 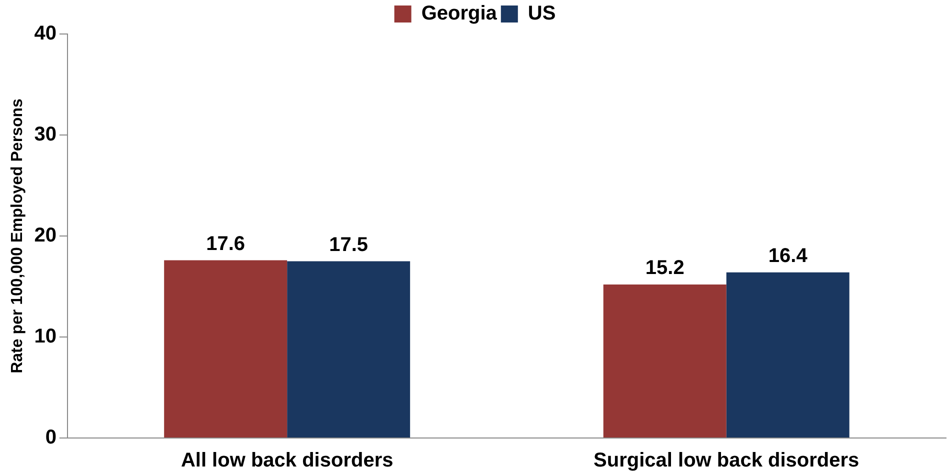 I want to click on legend-label: US, so click(x=542, y=13).